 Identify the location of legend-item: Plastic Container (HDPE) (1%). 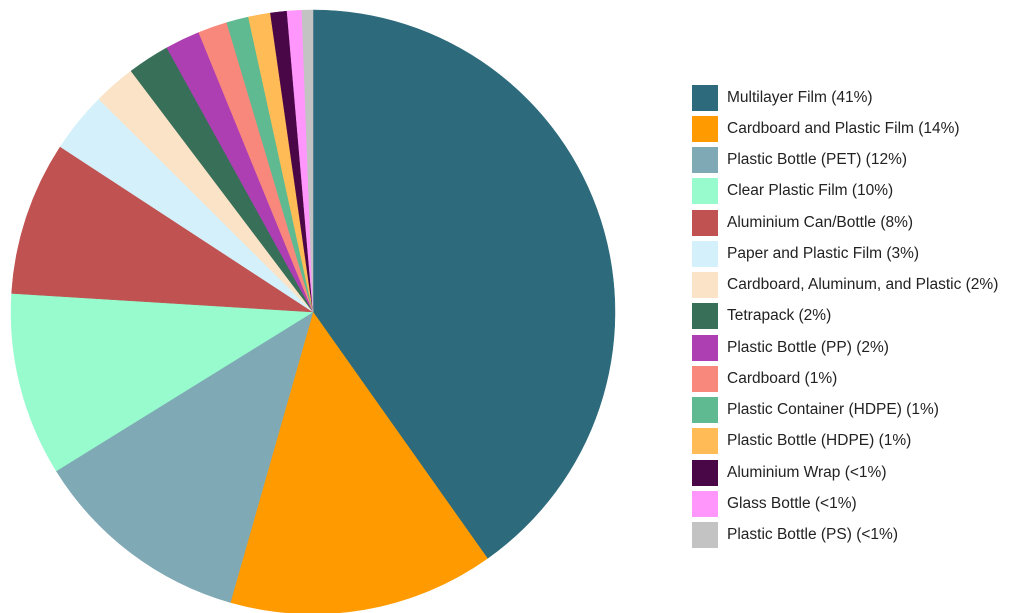
(862, 410).